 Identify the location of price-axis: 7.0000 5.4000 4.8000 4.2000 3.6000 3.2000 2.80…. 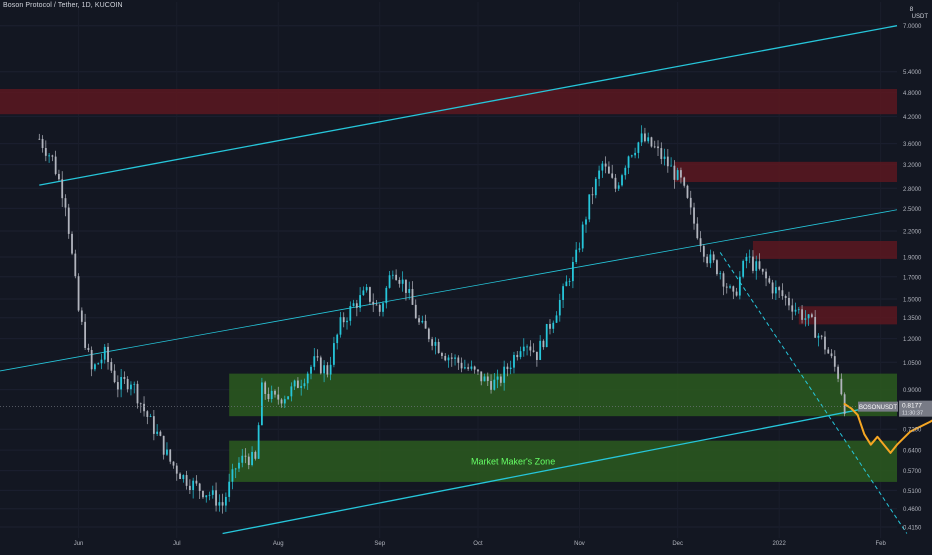
(912, 277).